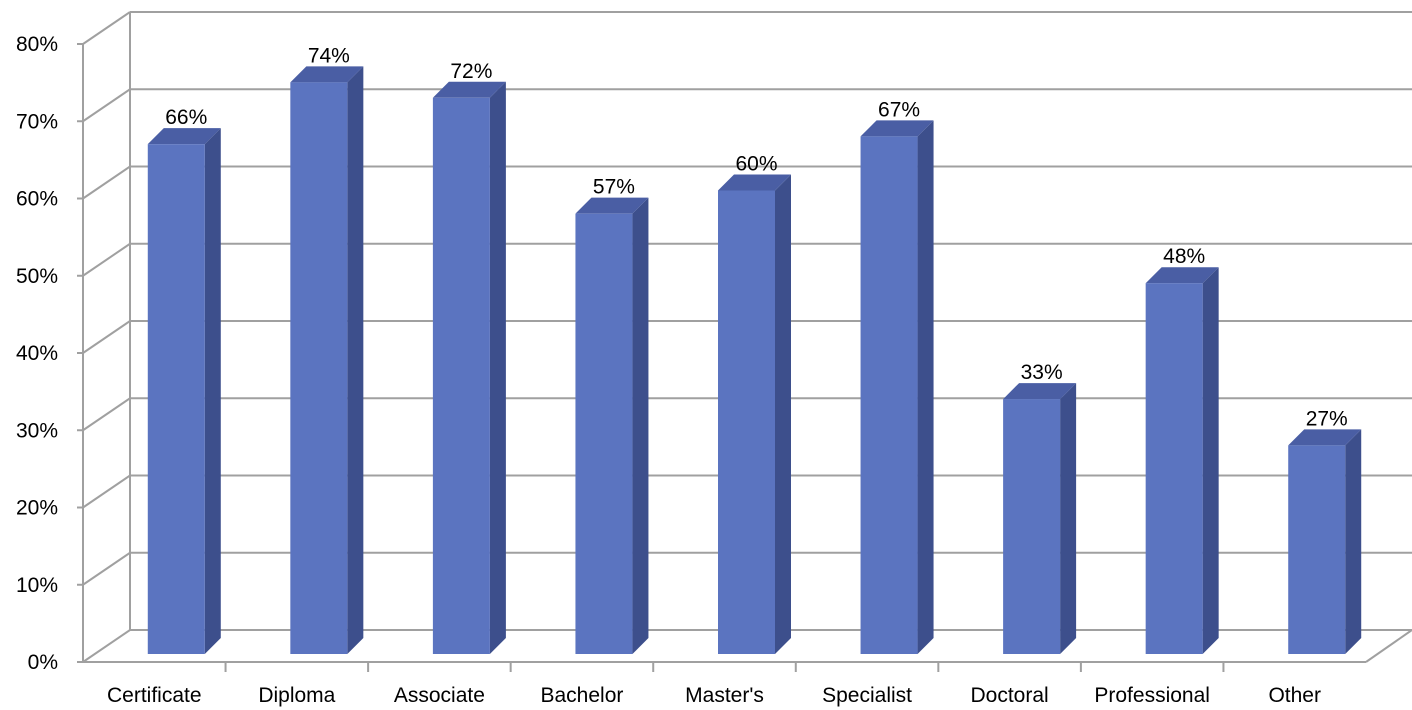 The height and width of the screenshot is (710, 1412). I want to click on data-label: 67%, so click(899, 109).